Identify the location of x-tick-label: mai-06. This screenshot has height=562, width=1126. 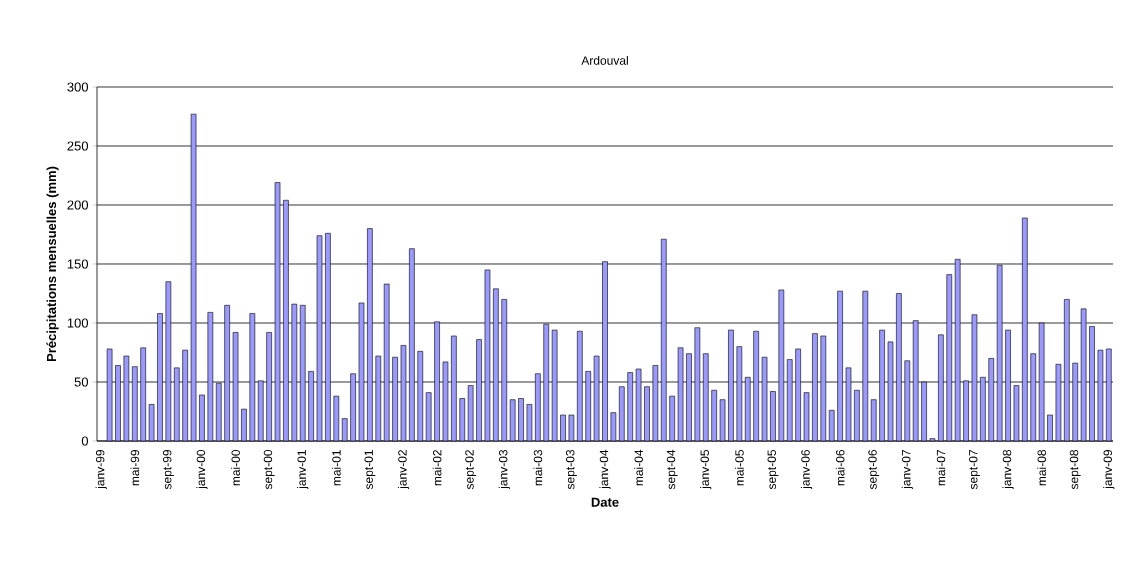
(840, 468).